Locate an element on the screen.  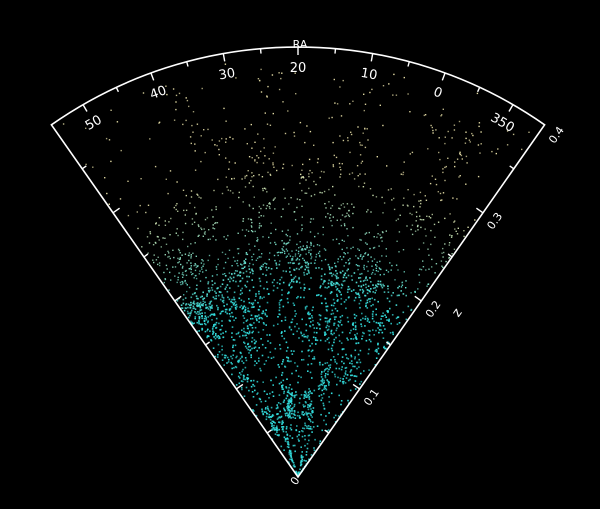
tick-mark is located at coordinates (327, 431).